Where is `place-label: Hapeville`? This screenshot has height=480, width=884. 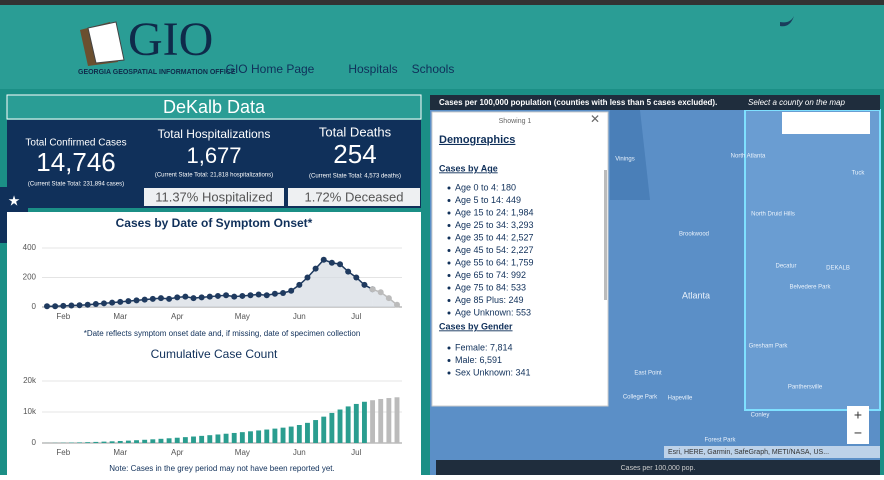
place-label: Hapeville is located at coordinates (680, 399).